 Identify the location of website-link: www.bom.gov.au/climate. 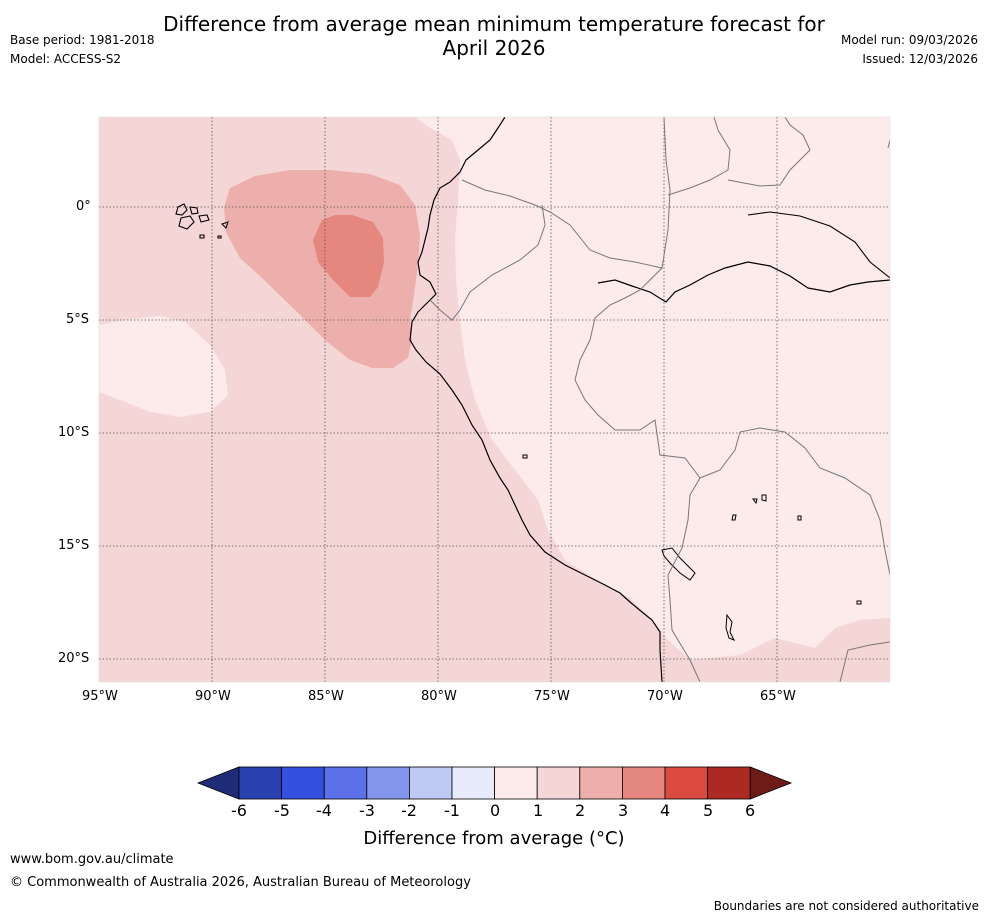
(92, 859).